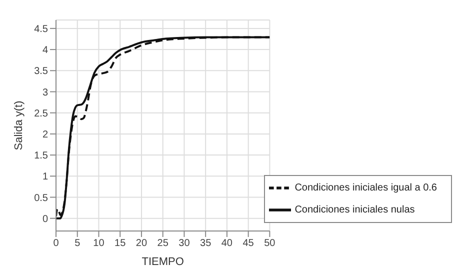  What do you see at coordinates (45, 219) in the screenshot?
I see `y-tick-label: 0` at bounding box center [45, 219].